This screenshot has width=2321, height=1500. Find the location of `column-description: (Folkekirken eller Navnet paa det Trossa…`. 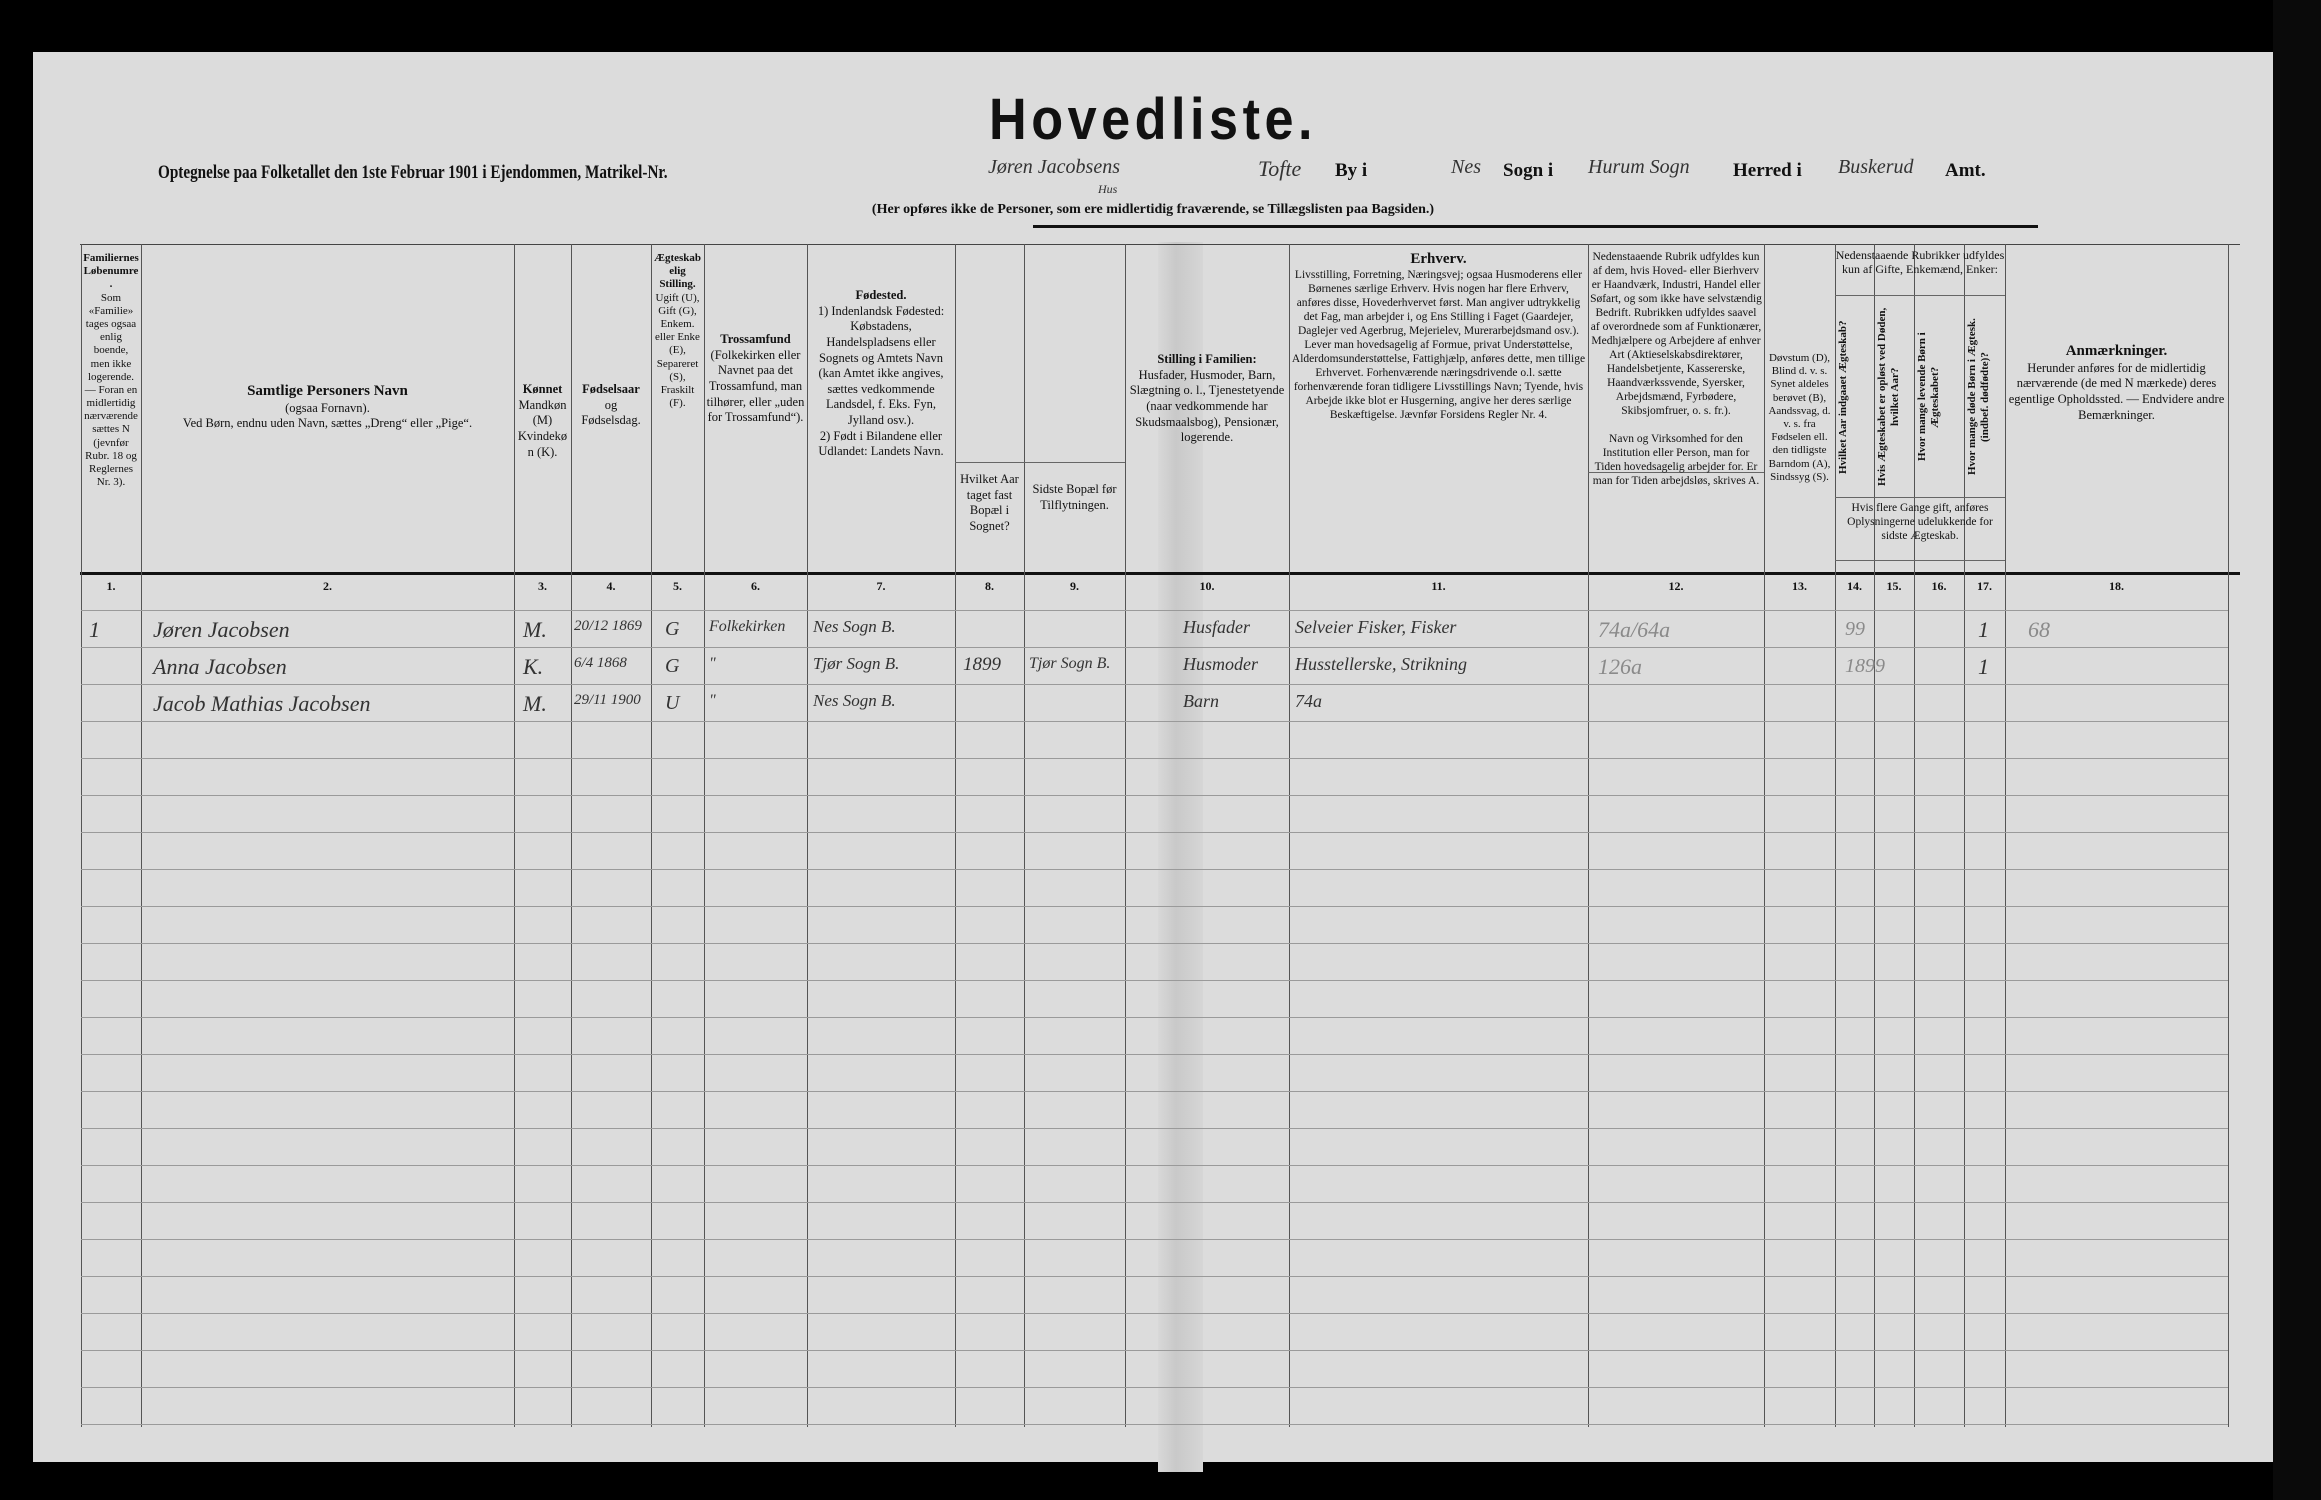

column-description: (Folkekirken eller Navnet paa det Trossa… is located at coordinates (755, 386).